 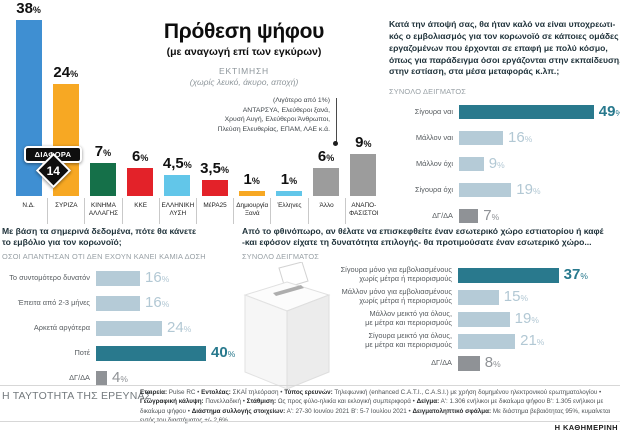 I want to click on row-label: Έπειτα από 2-3 μήνες, so click(x=53, y=302).